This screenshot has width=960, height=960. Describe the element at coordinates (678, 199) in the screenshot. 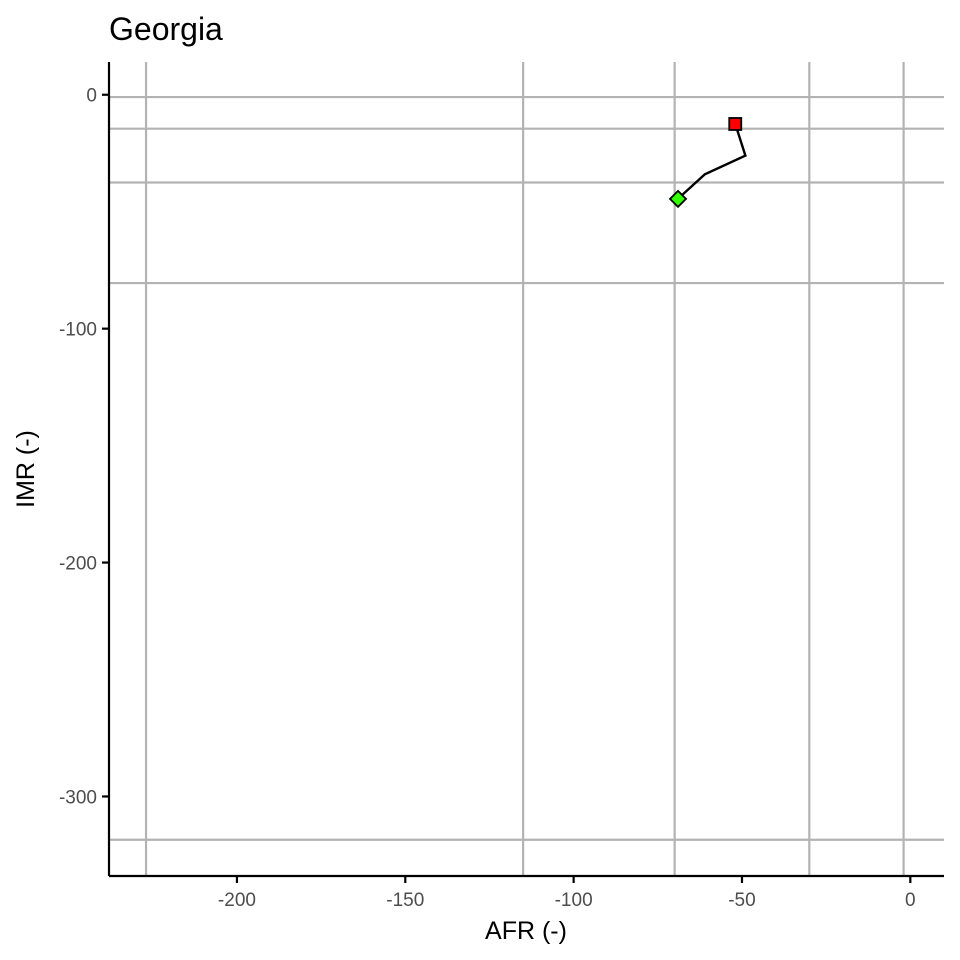

I see `end-marker` at that location.